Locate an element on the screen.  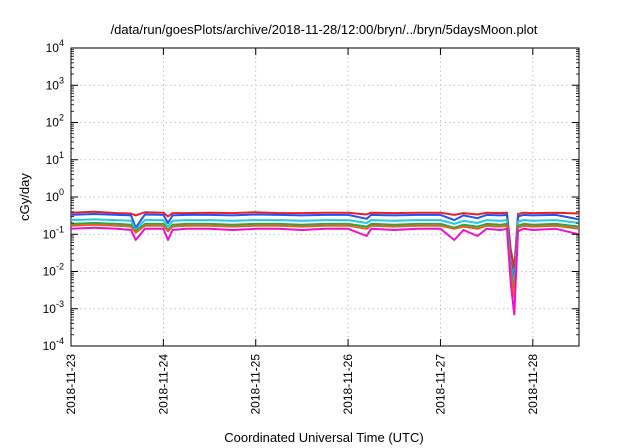
y-tick-label: 10¹ is located at coordinates (55, 158).